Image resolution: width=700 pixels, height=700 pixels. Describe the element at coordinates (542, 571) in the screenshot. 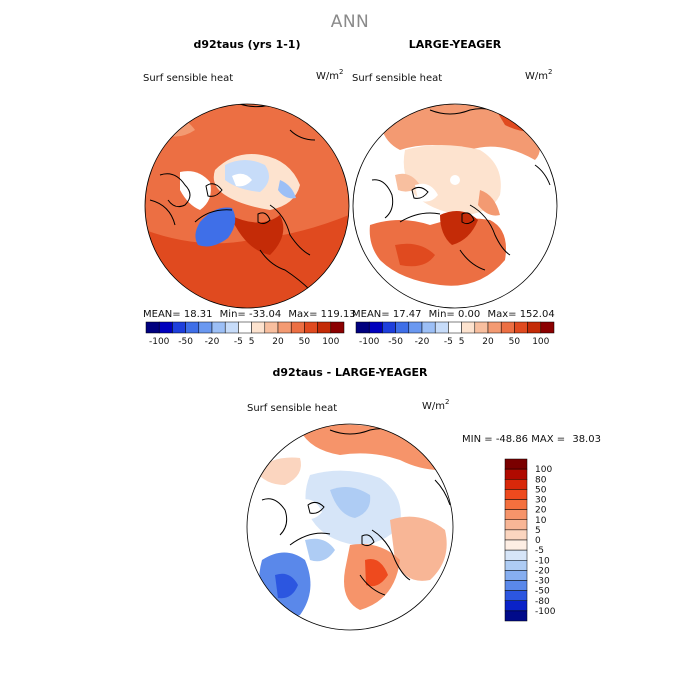

I see `legend-level-label: -20` at that location.